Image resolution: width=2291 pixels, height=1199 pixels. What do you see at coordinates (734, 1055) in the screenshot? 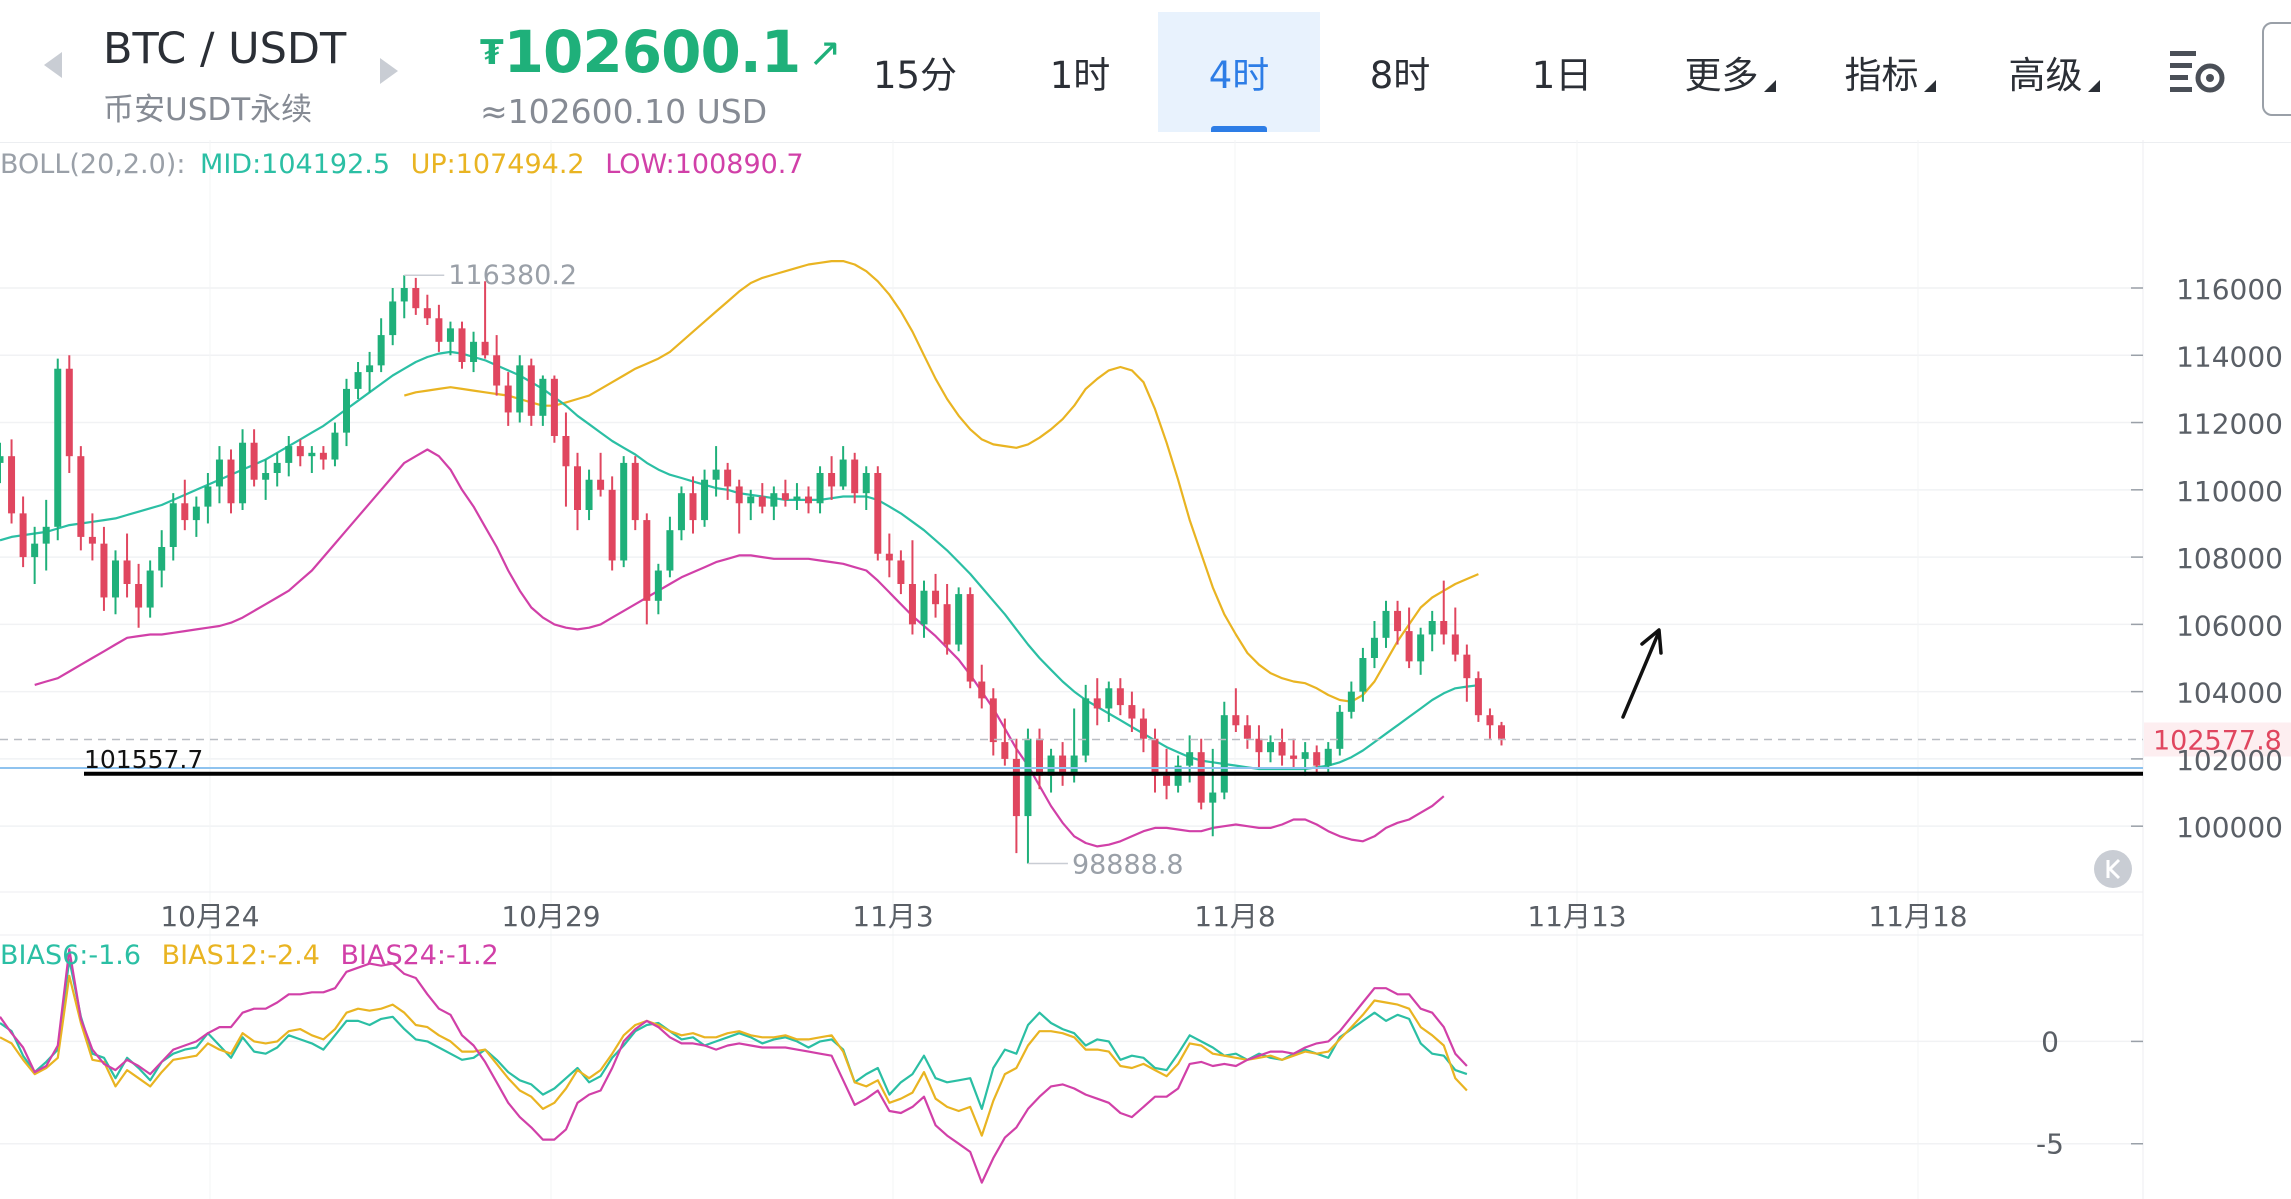
I see `bias12-line` at bounding box center [734, 1055].